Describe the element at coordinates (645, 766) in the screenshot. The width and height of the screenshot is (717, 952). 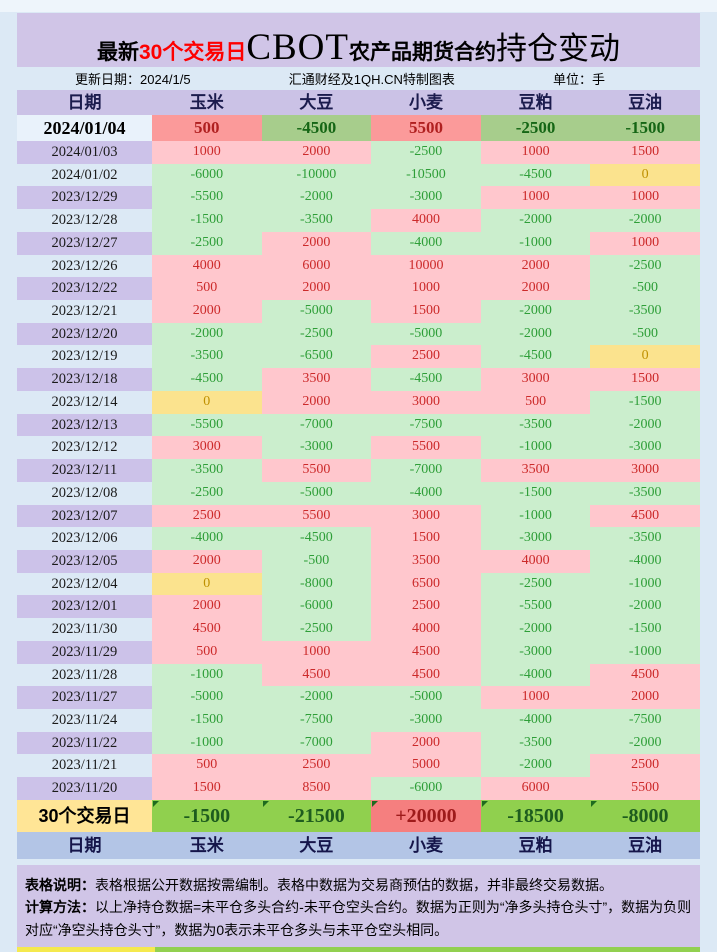
I see `value-cell: 2500` at that location.